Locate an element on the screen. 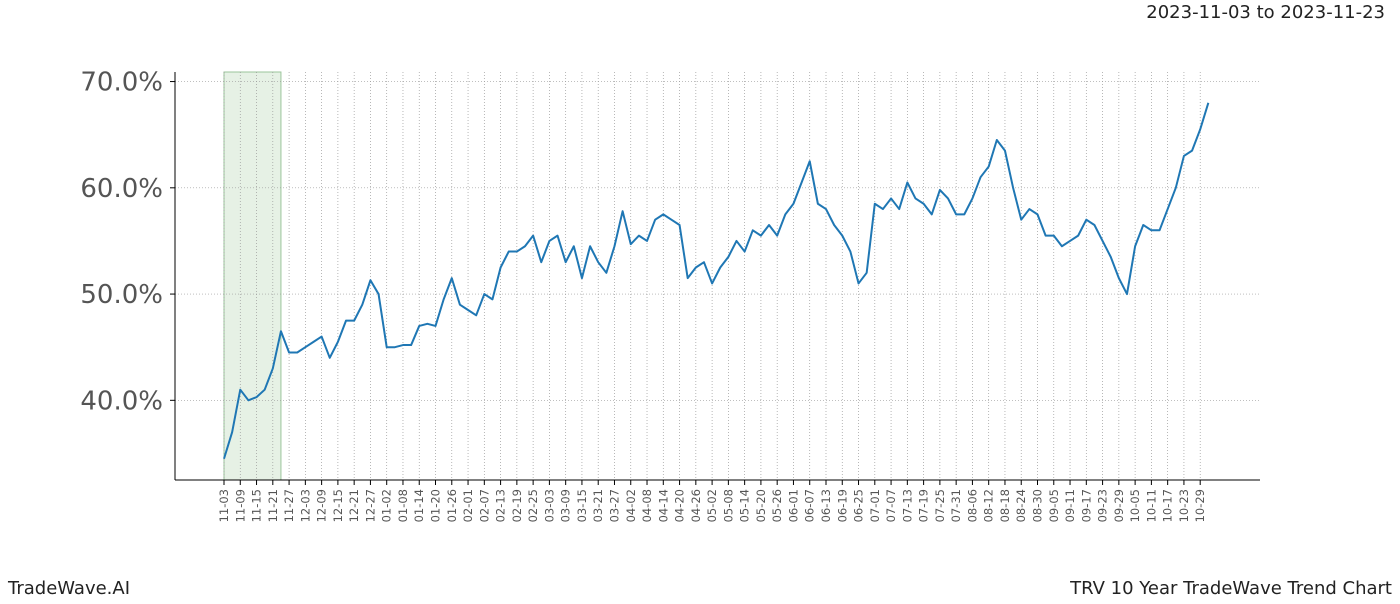 The image size is (1400, 604). x-tick-label: 12-27 is located at coordinates (370, 505).